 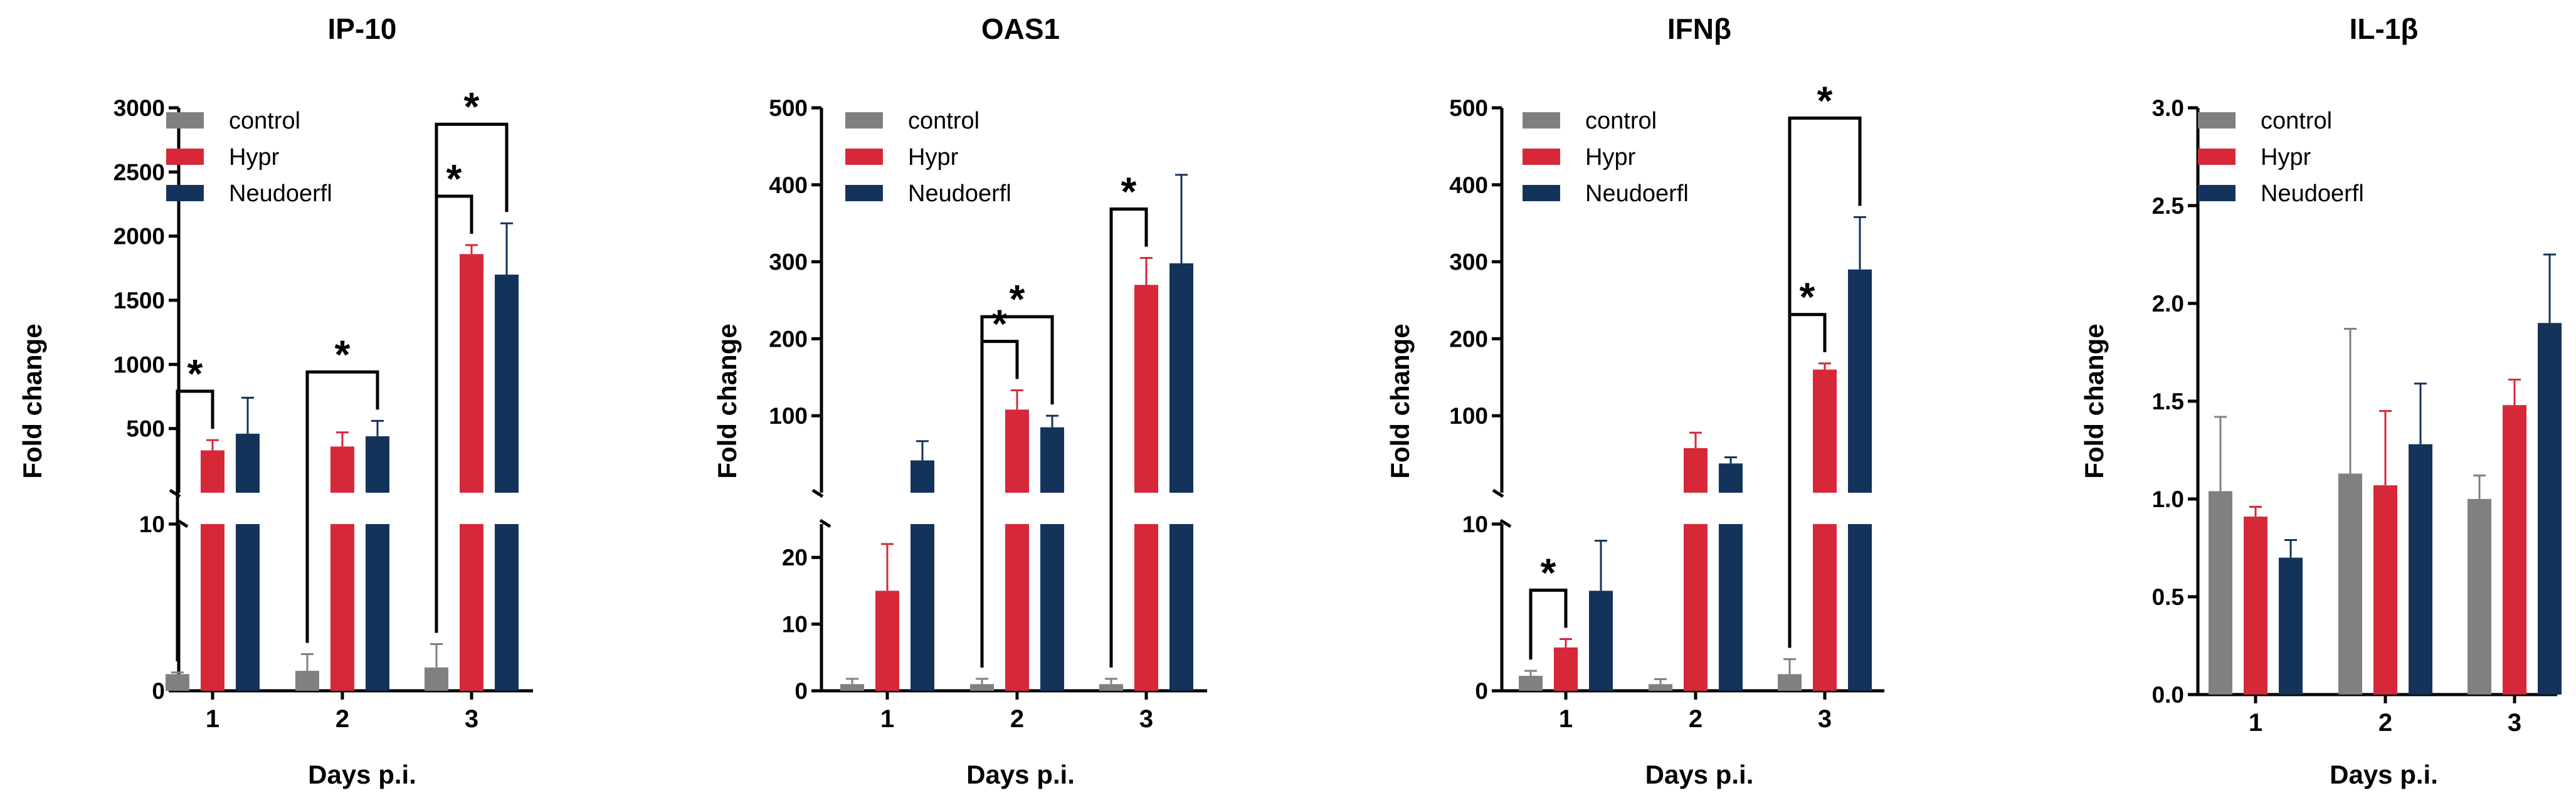 I want to click on y-tick-label: 300, so click(x=788, y=262).